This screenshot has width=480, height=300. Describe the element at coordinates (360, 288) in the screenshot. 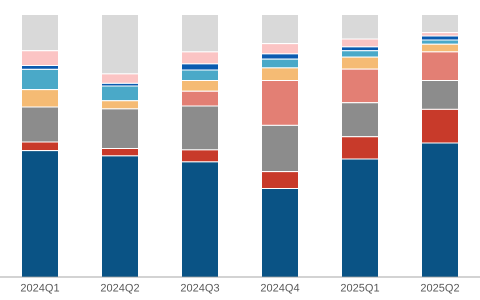

I see `x-tick-label: 2025Q1` at that location.